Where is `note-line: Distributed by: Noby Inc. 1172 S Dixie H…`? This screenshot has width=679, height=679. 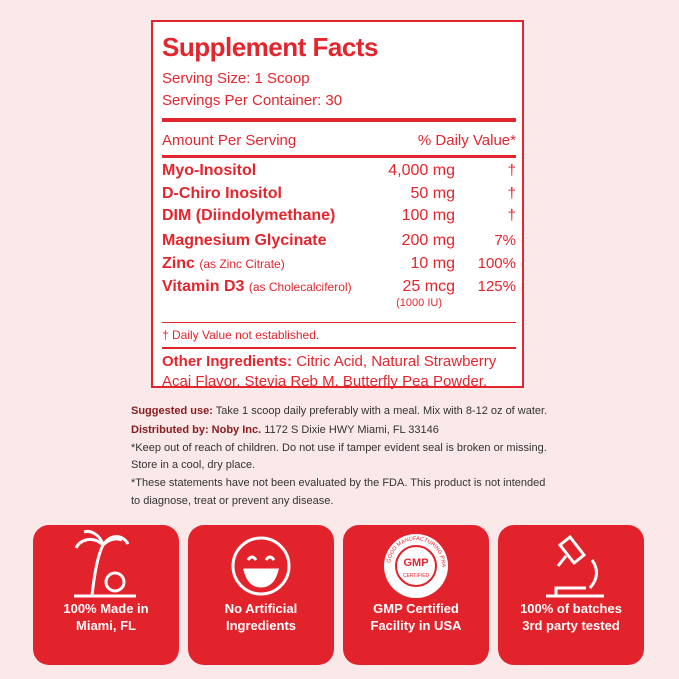
note-line: Distributed by: Noby Inc. 1172 S Dixie H… is located at coordinates (285, 430).